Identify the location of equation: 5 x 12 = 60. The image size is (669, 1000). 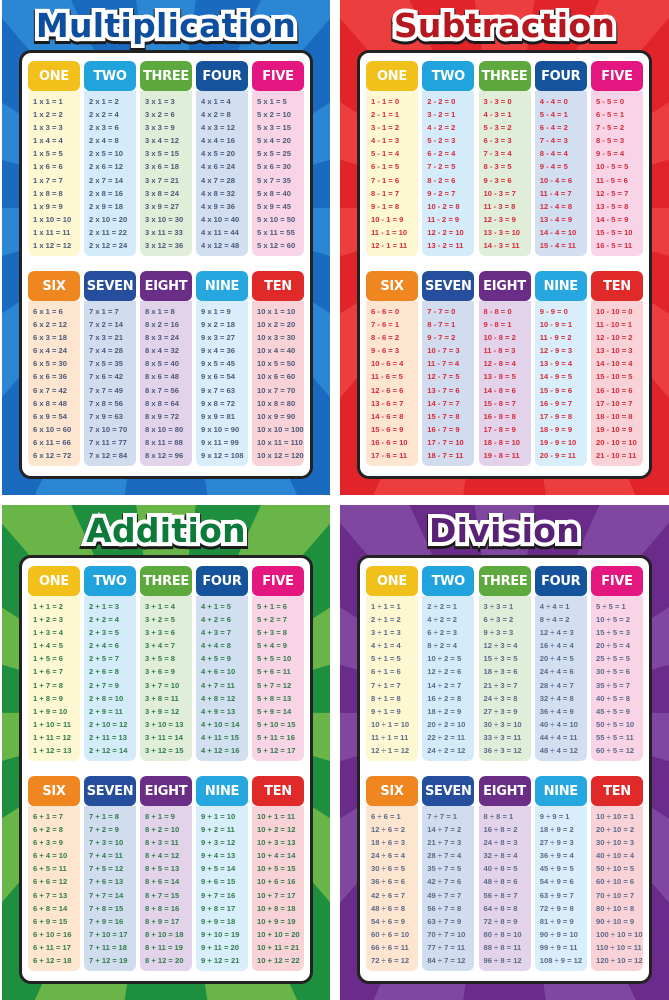
(276, 246).